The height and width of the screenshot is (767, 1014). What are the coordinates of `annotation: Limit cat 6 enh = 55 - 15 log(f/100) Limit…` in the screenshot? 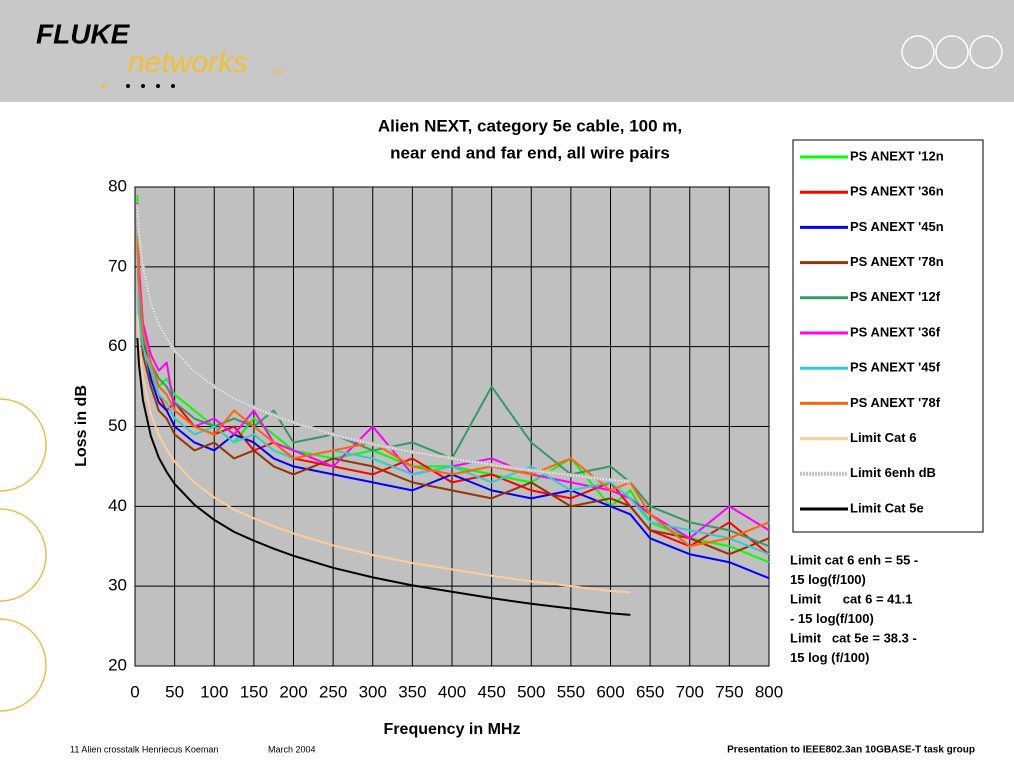 It's located at (854, 608).